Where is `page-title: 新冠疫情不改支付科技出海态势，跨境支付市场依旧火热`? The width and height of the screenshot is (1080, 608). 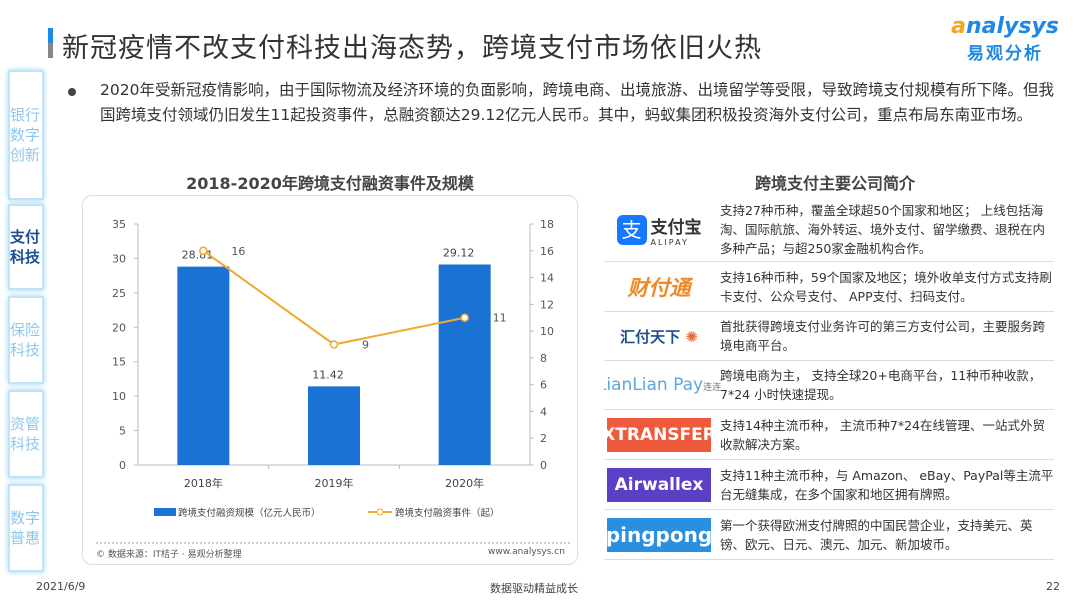
page-title: 新冠疫情不改支付科技出海态势，跨境支付市场依旧火热 is located at coordinates (412, 48).